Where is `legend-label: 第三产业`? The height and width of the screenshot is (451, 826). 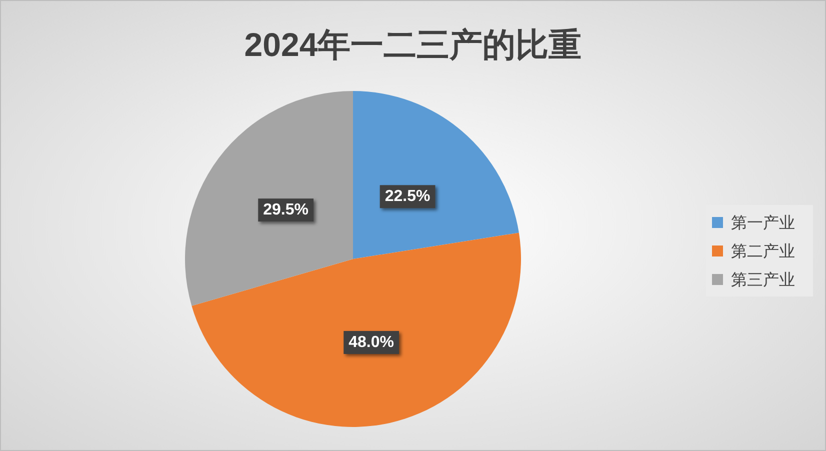
legend-label: 第三产业 is located at coordinates (763, 280).